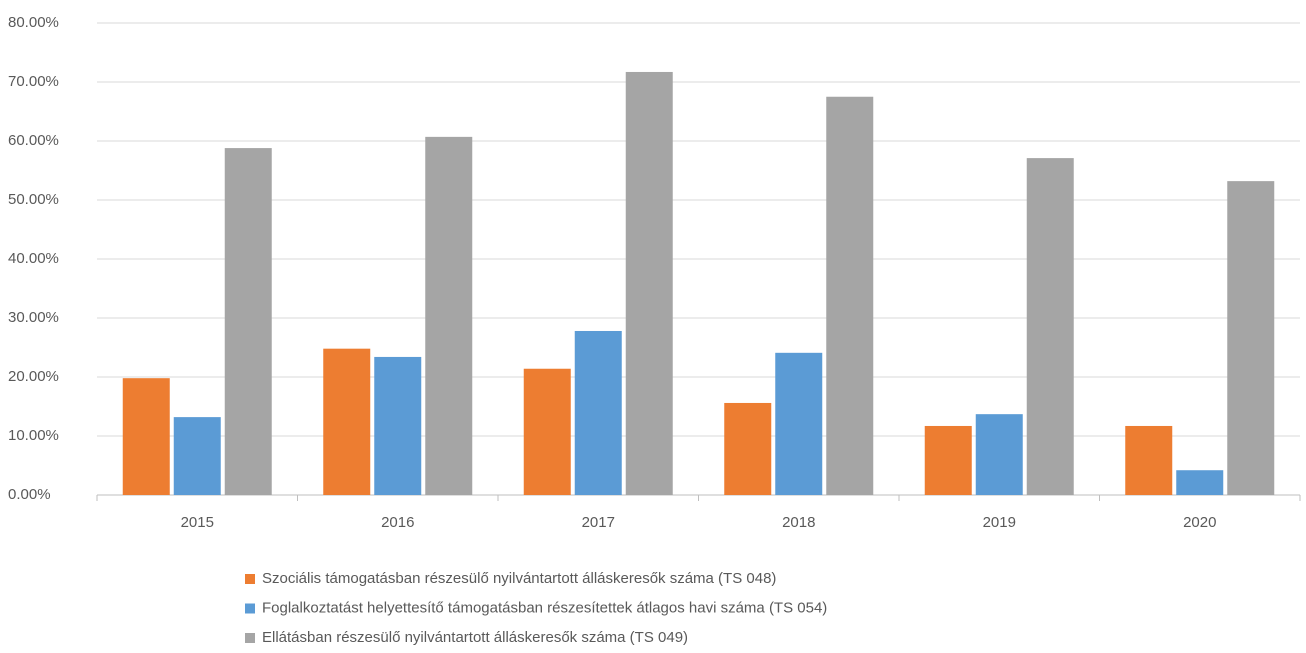  Describe the element at coordinates (33, 140) in the screenshot. I see `y-tick-label: 60.00%` at that location.